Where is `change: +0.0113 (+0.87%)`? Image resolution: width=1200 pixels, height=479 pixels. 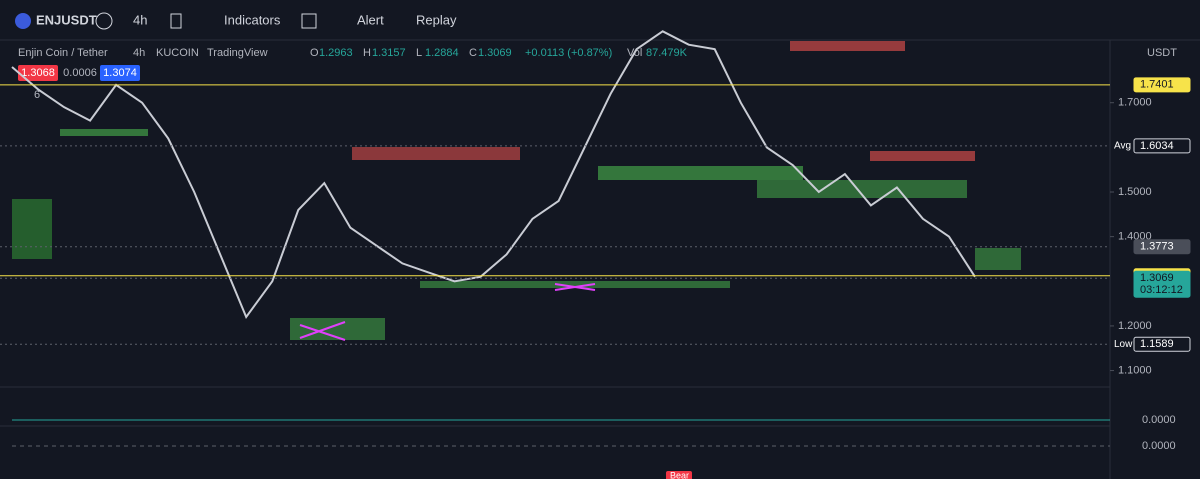 change: +0.0113 (+0.87%) is located at coordinates (568, 53).